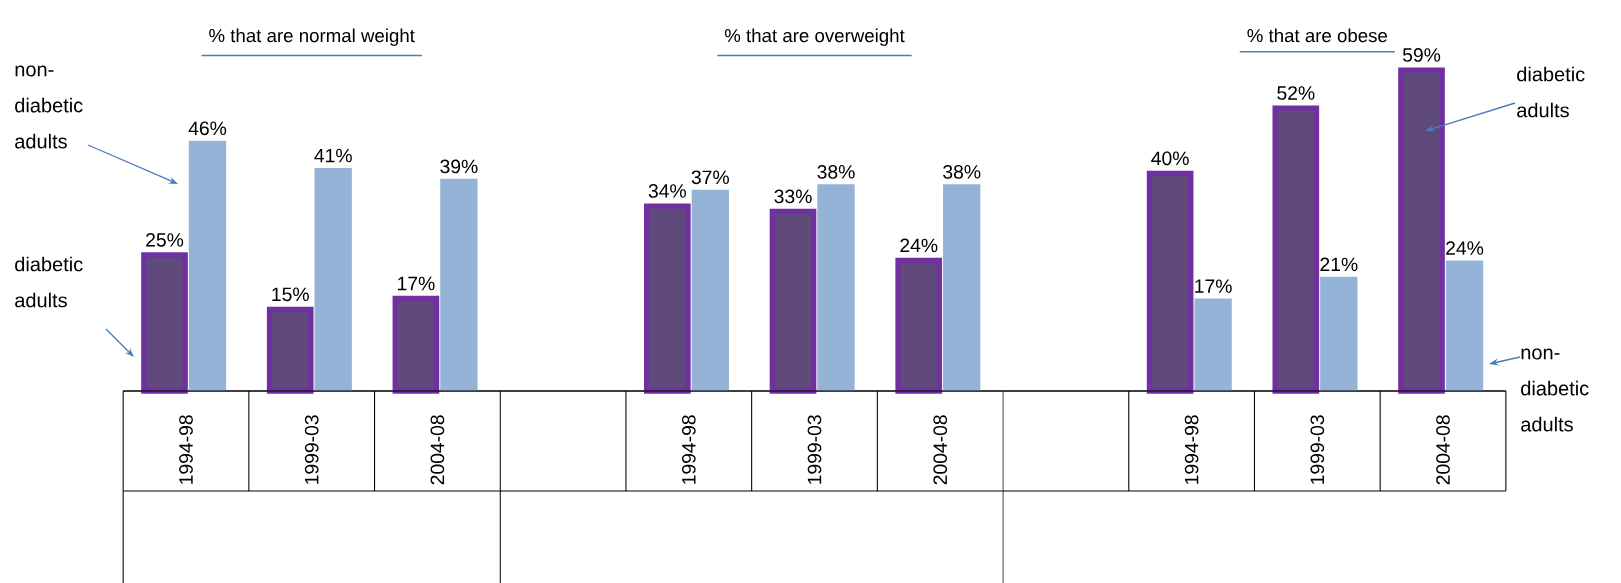 The height and width of the screenshot is (583, 1621). What do you see at coordinates (333, 155) in the screenshot?
I see `data-label: 41%` at bounding box center [333, 155].